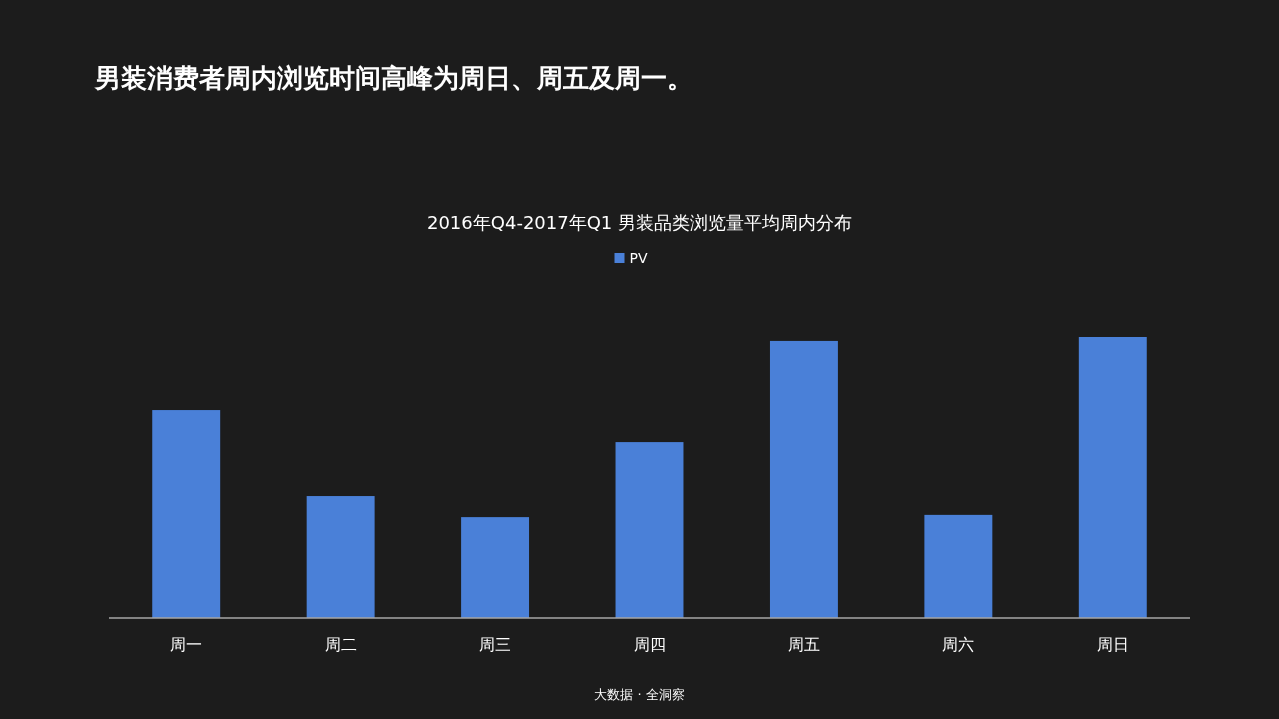 The height and width of the screenshot is (719, 1279). What do you see at coordinates (639, 694) in the screenshot?
I see `text: 大数据 · 全洞察` at bounding box center [639, 694].